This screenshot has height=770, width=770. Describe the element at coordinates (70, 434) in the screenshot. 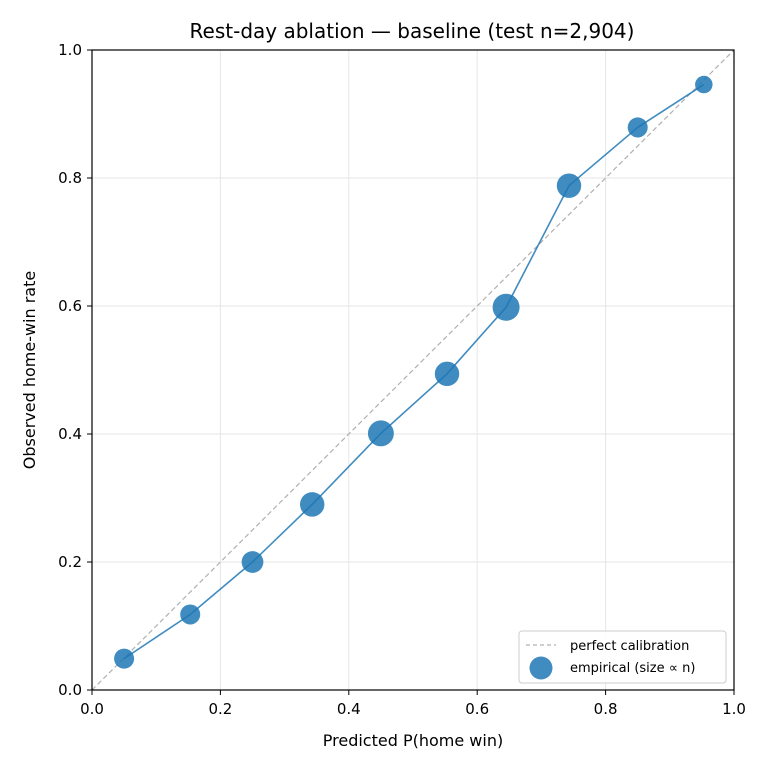

I see `y-tick-label: 0.4` at that location.